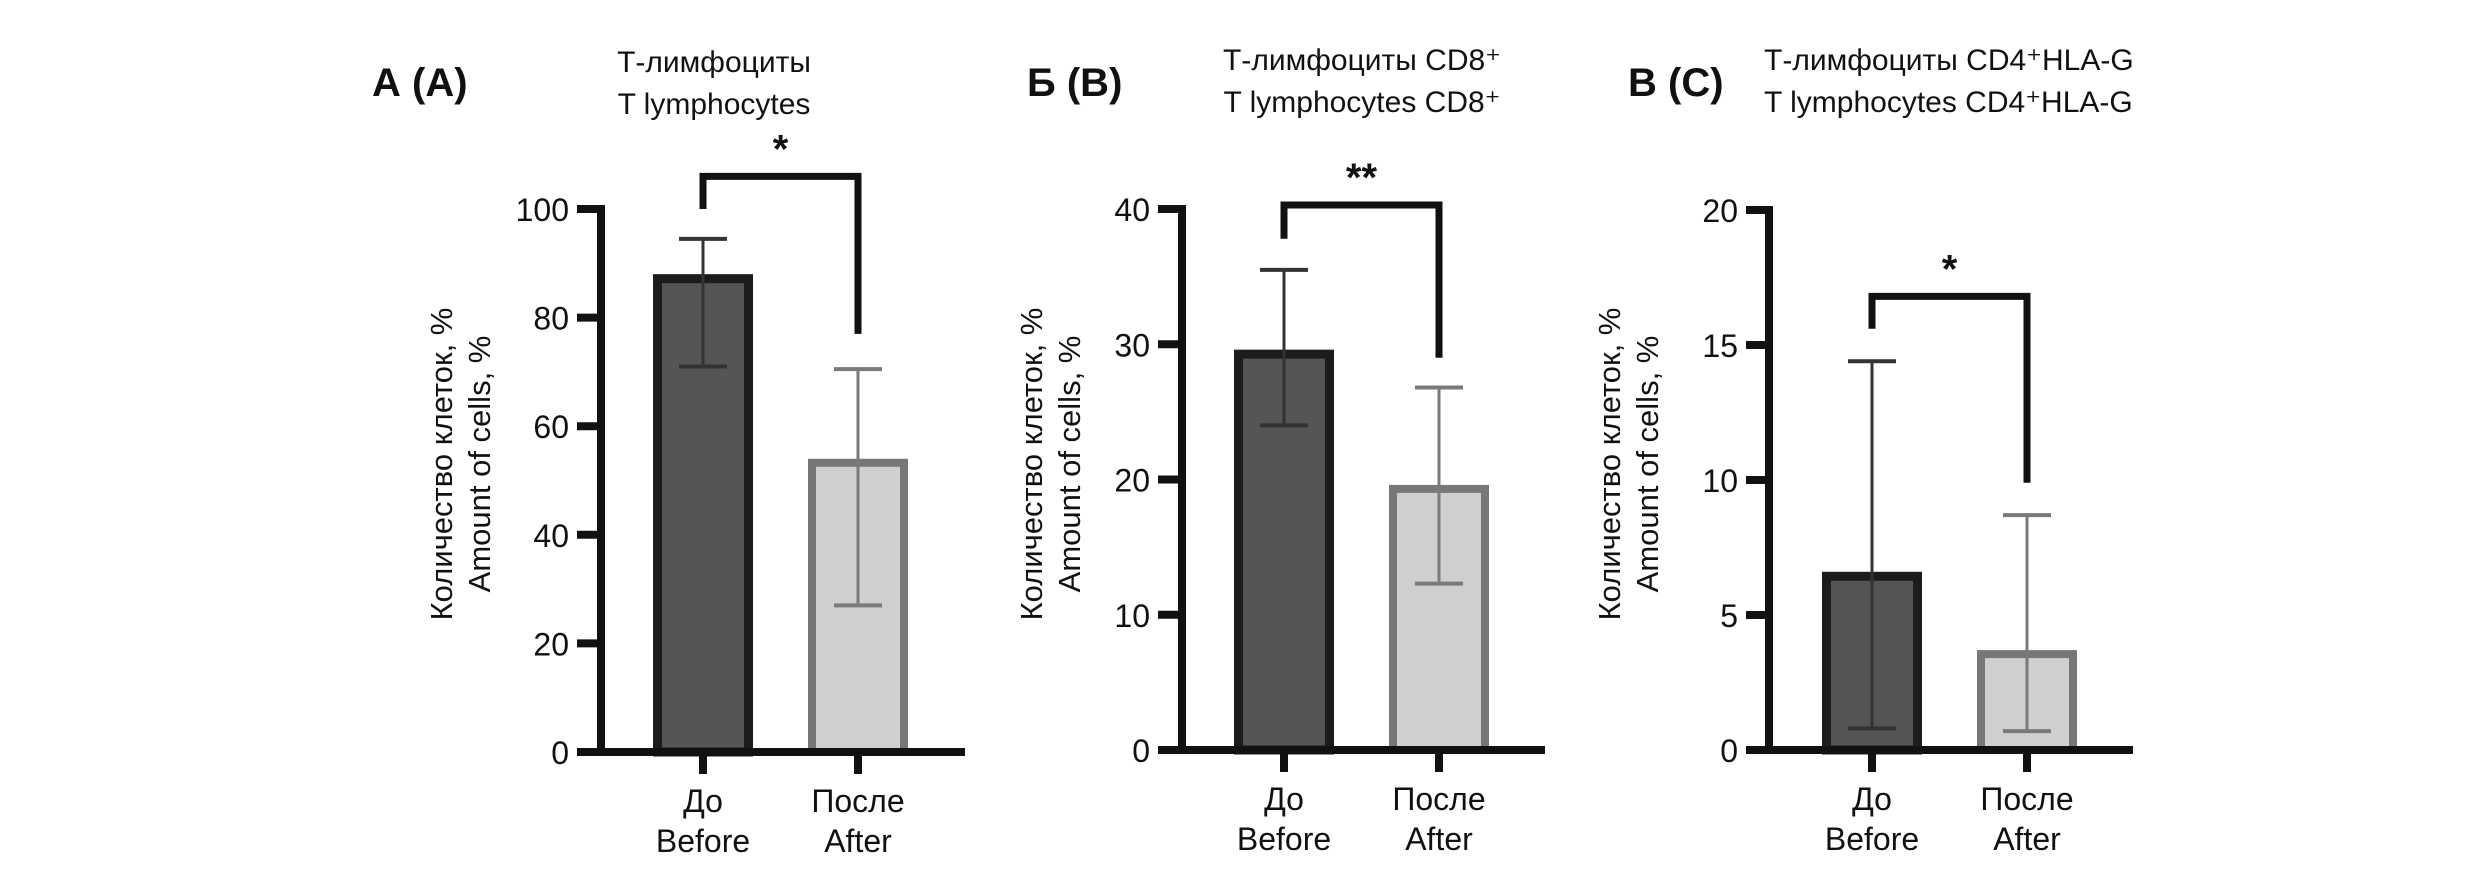  What do you see at coordinates (1362, 60) in the screenshot?
I see `panel-title-ru: Т-лимфоциты CD8⁺` at bounding box center [1362, 60].